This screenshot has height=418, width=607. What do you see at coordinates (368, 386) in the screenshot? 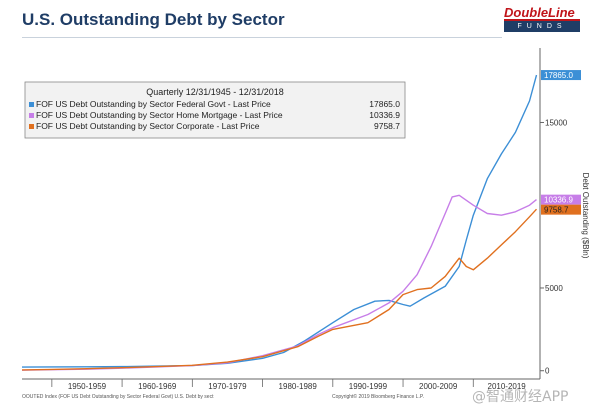
I see `x-tick-label: 1990-1999` at bounding box center [368, 386].